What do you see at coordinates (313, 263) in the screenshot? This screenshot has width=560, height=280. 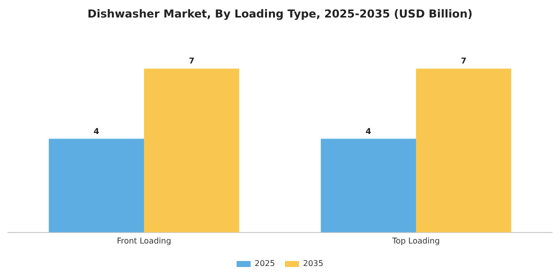 I see `legend-label: 2035` at bounding box center [313, 263].